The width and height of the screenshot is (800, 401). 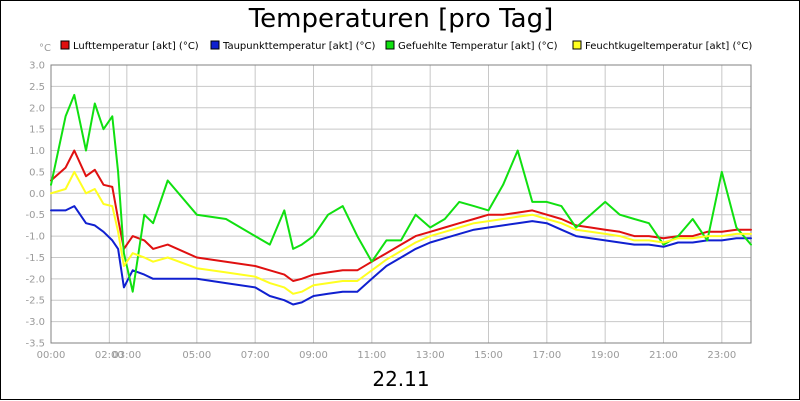 What do you see at coordinates (37, 87) in the screenshot?
I see `y-tick-label: 2.5` at bounding box center [37, 87].